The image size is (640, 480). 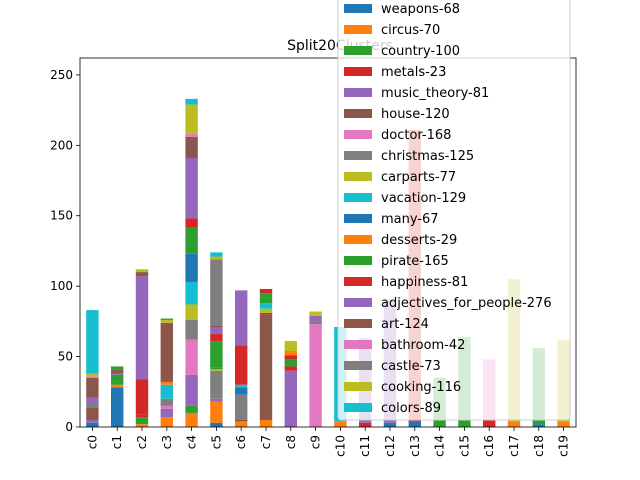 What do you see at coordinates (489, 446) in the screenshot?
I see `x-tick-label: c16` at bounding box center [489, 446].